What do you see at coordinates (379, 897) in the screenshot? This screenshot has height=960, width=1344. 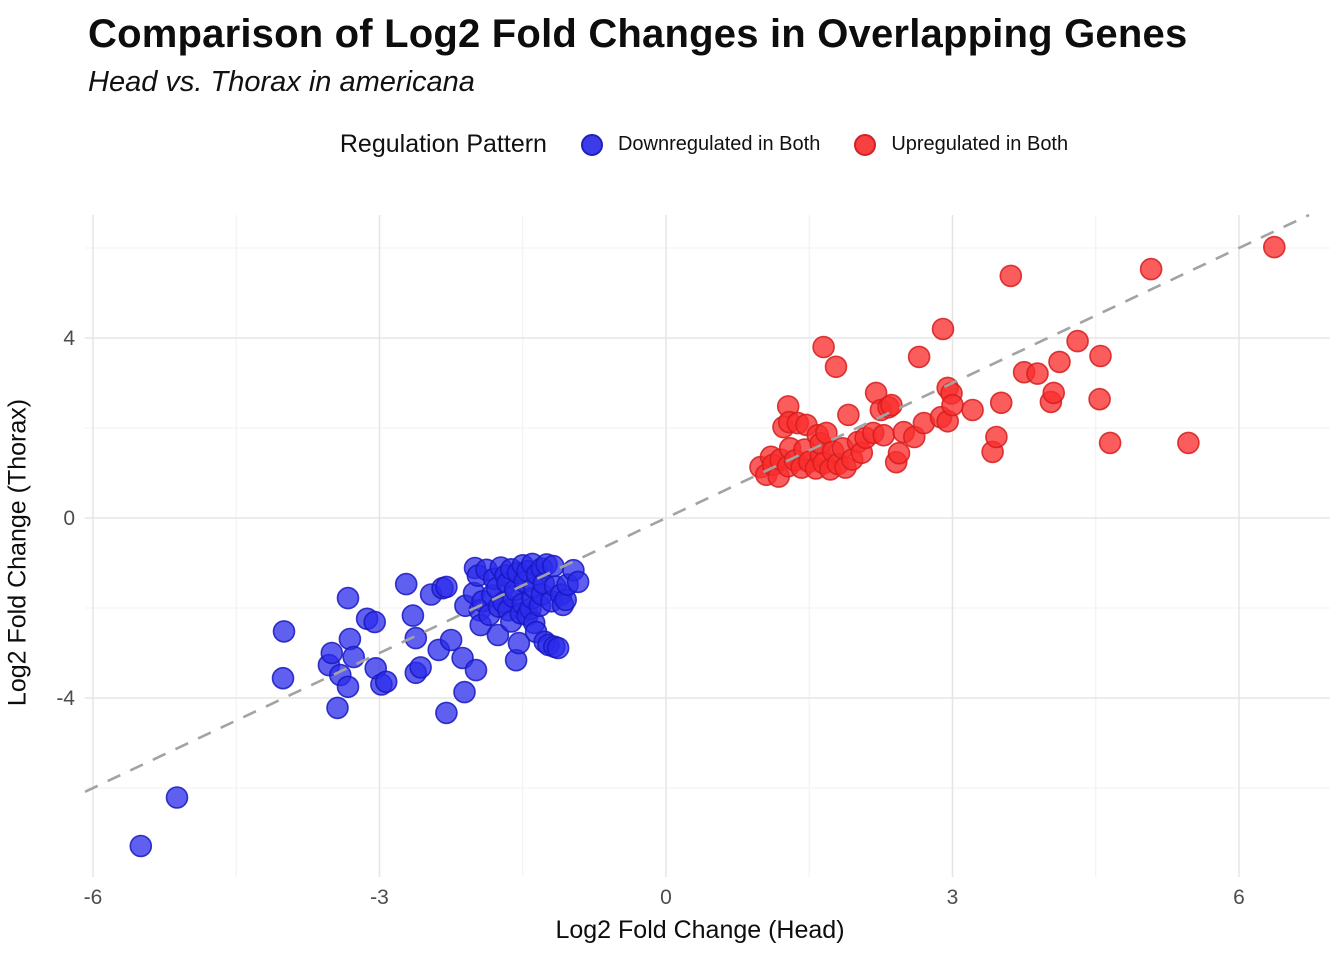 I see `x-tick-label: -3` at bounding box center [379, 897].